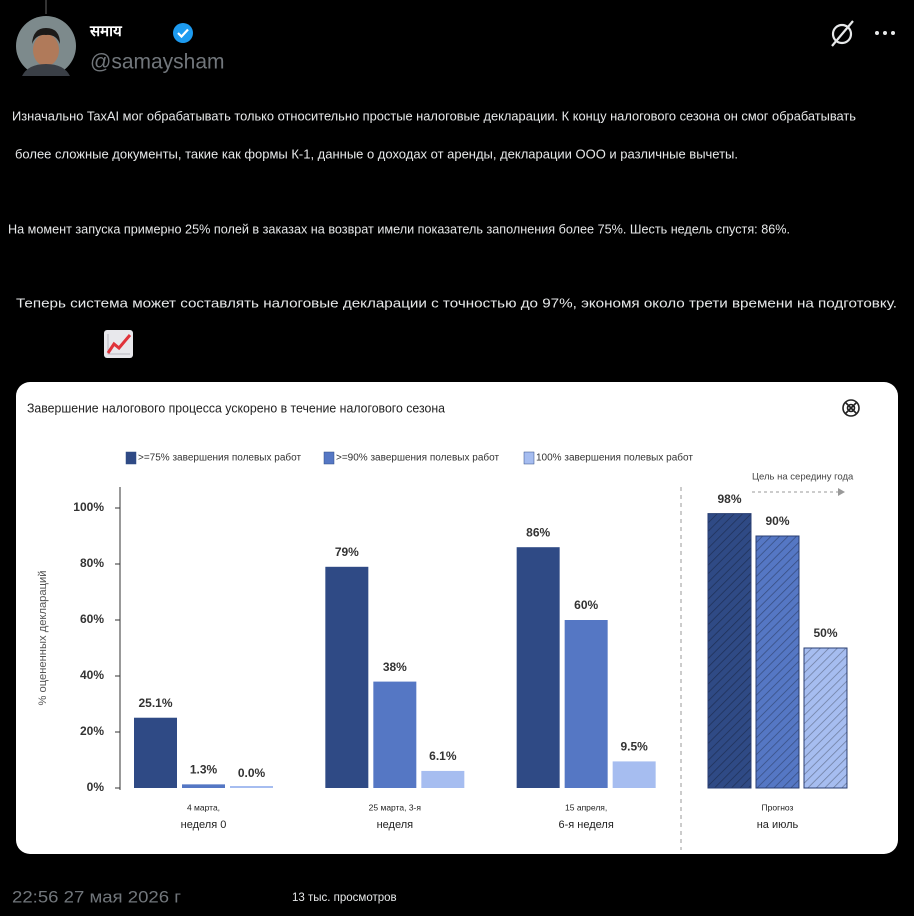 The image size is (914, 916). I want to click on value-label: 50%, so click(825, 633).